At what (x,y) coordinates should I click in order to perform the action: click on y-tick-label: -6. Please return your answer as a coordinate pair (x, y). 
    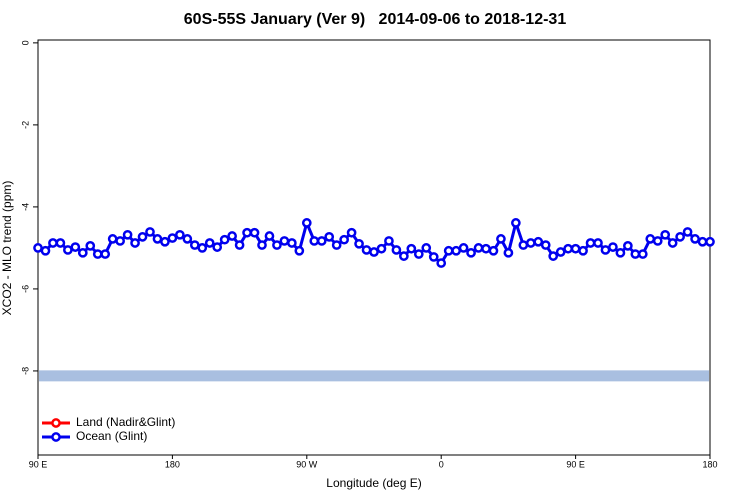
    Looking at the image, I should click on (25, 289).